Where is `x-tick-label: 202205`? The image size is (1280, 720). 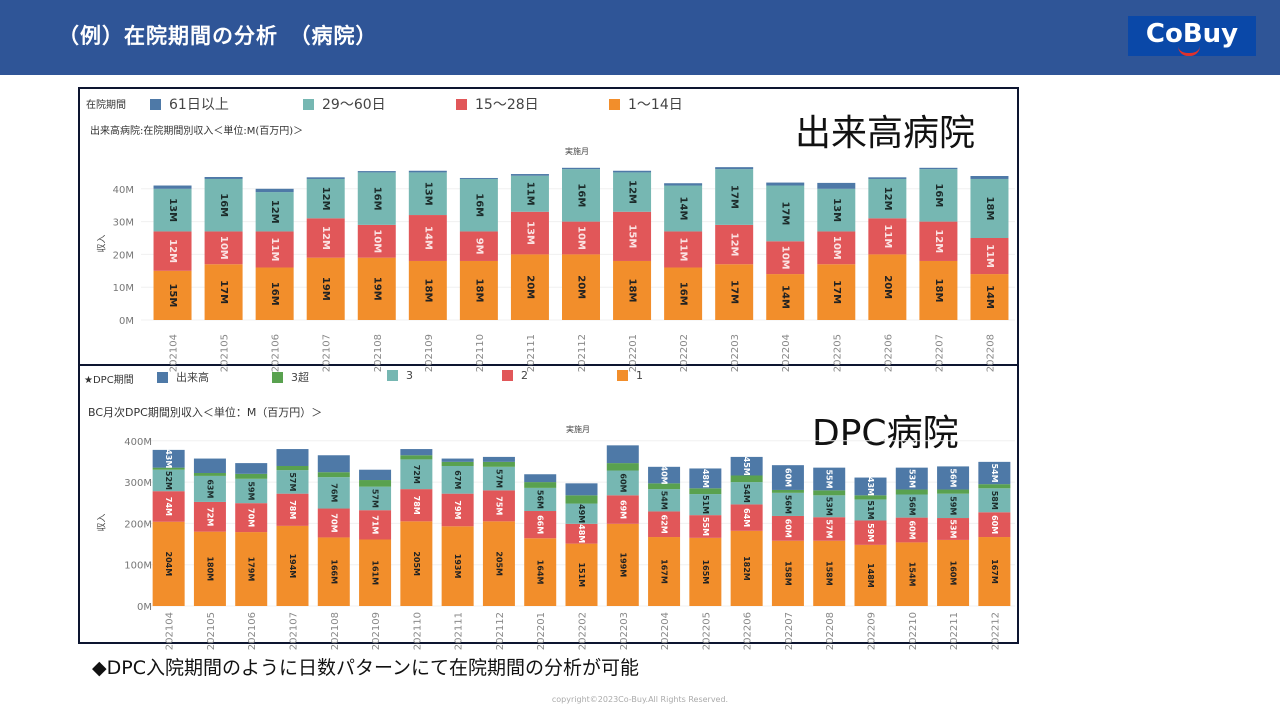 x-tick-label: 202205 is located at coordinates (837, 353).